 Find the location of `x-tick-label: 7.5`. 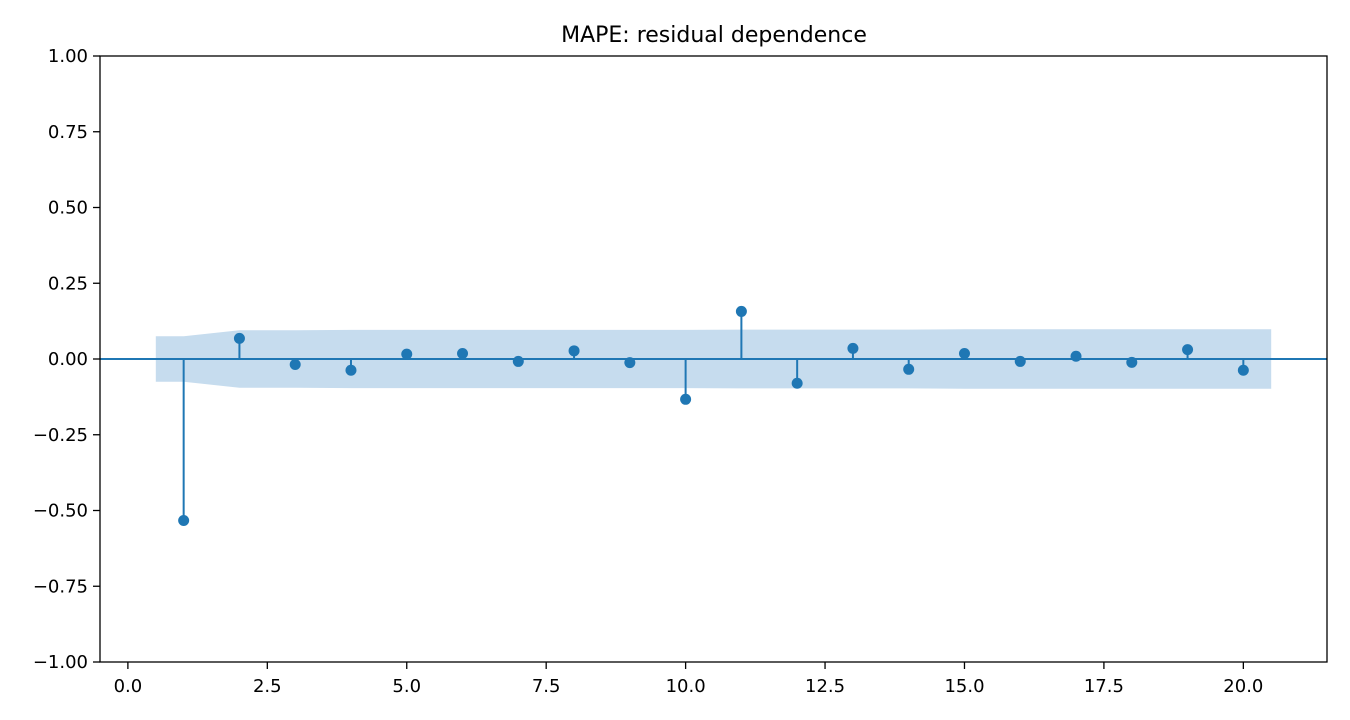

x-tick-label: 7.5 is located at coordinates (546, 686).